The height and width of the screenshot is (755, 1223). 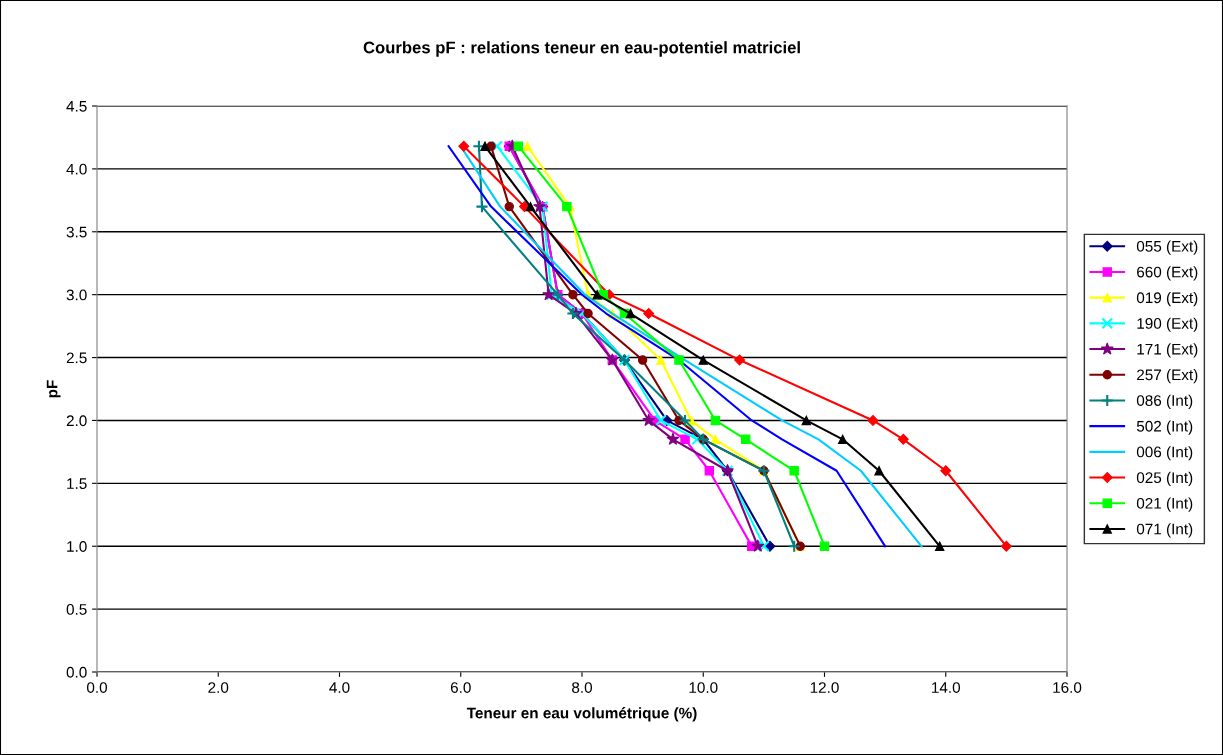 What do you see at coordinates (77, 484) in the screenshot?
I see `y-tick-label: 1.5` at bounding box center [77, 484].